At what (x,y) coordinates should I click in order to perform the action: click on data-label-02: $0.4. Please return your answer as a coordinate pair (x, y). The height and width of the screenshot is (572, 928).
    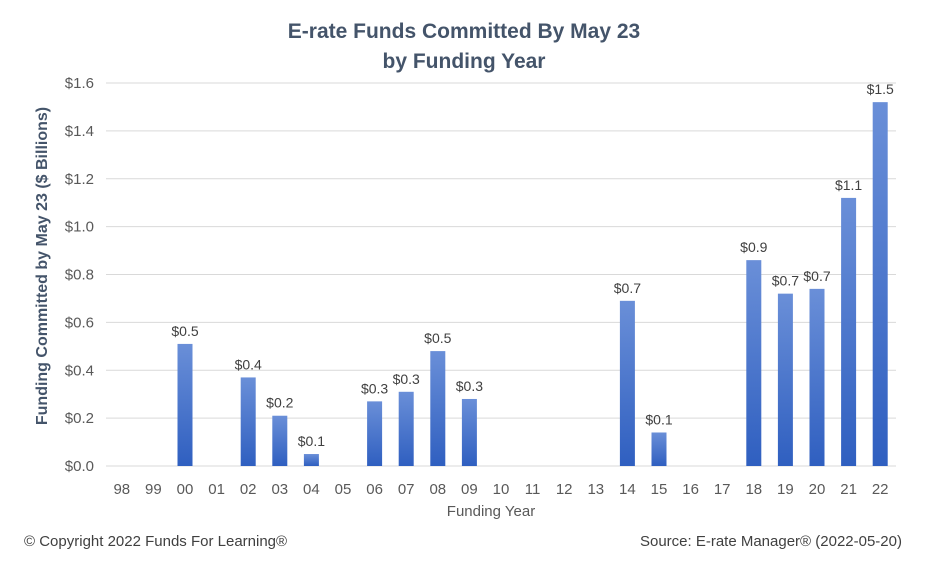
    Looking at the image, I should click on (248, 364).